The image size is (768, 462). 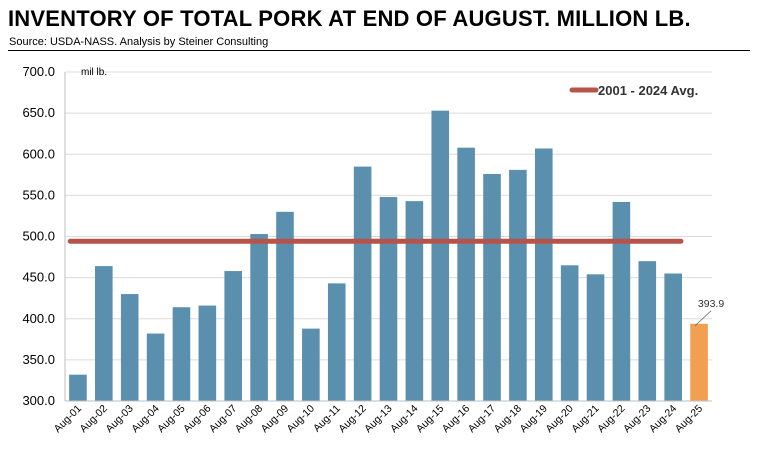 What do you see at coordinates (378, 419) in the screenshot?
I see `x-tick-label: Aug-13` at bounding box center [378, 419].